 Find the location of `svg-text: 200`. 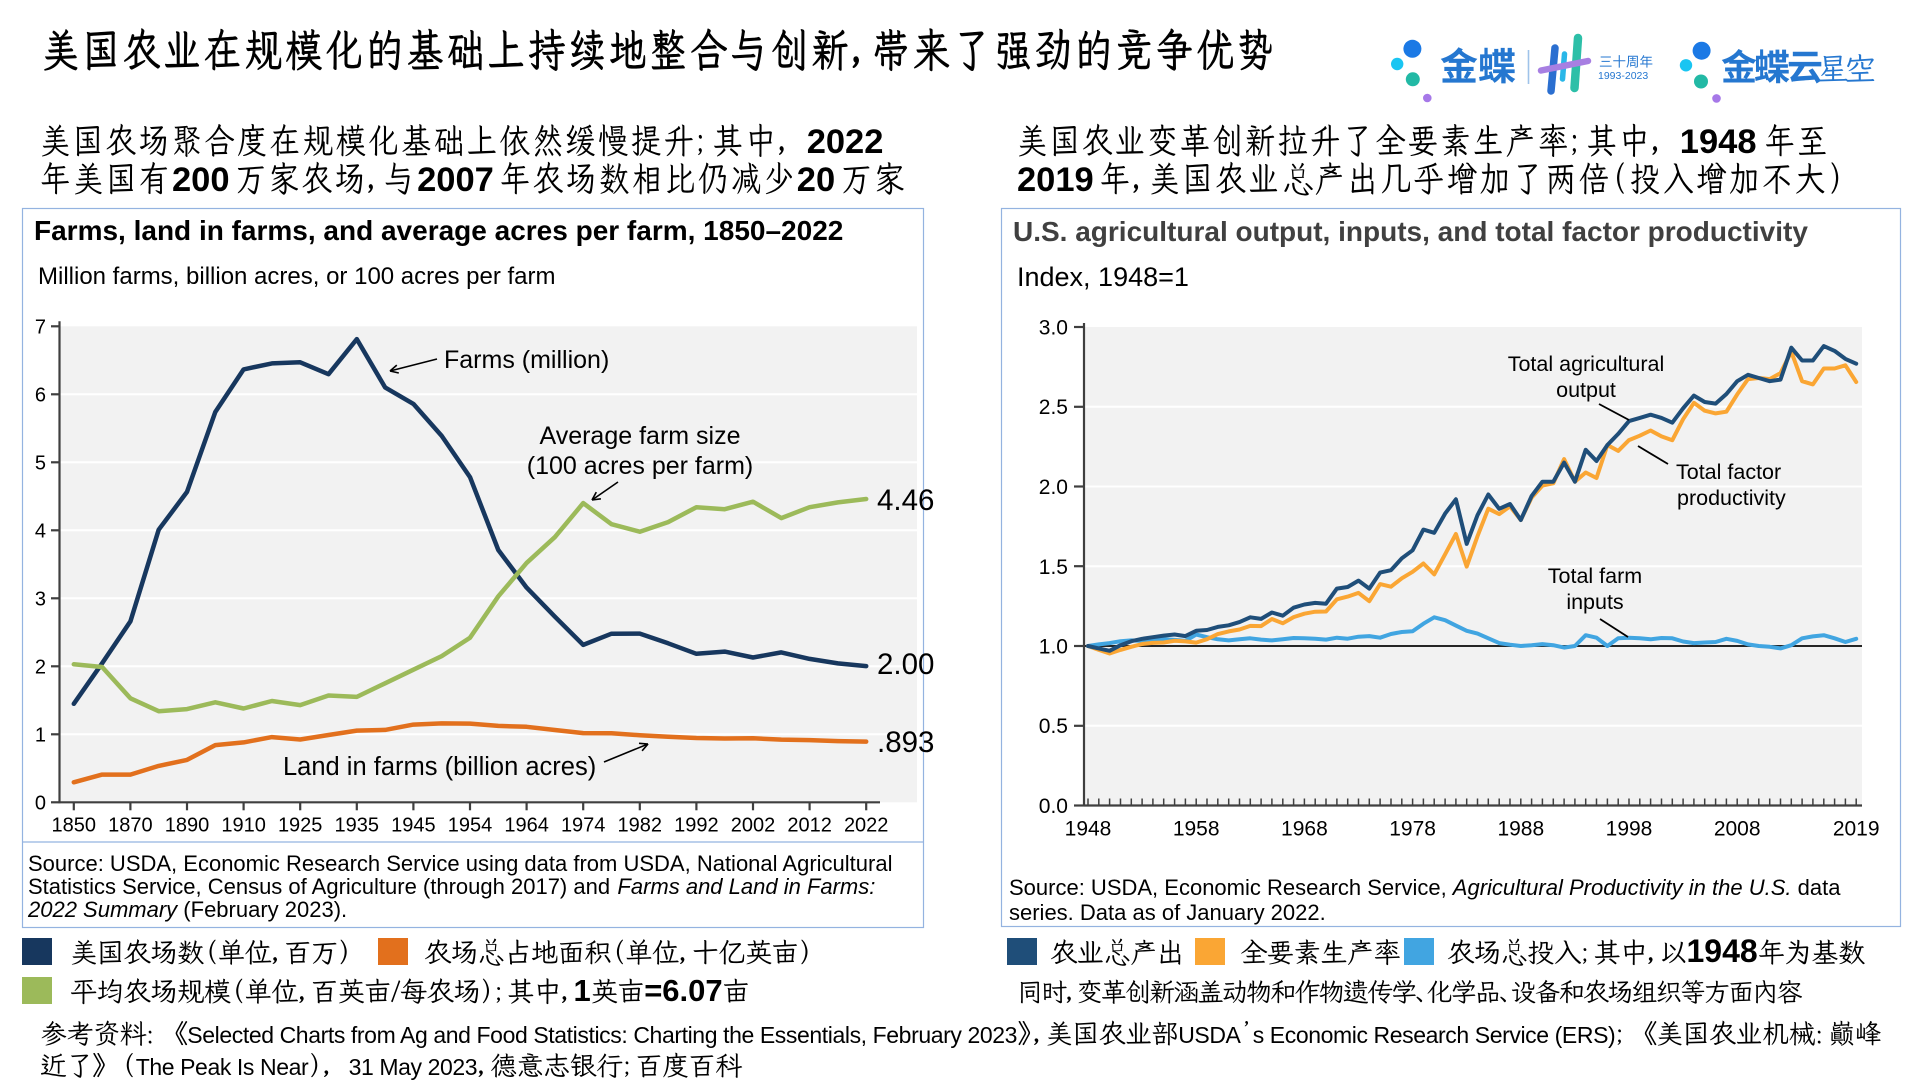

svg-text: 200 is located at coordinates (201, 180).